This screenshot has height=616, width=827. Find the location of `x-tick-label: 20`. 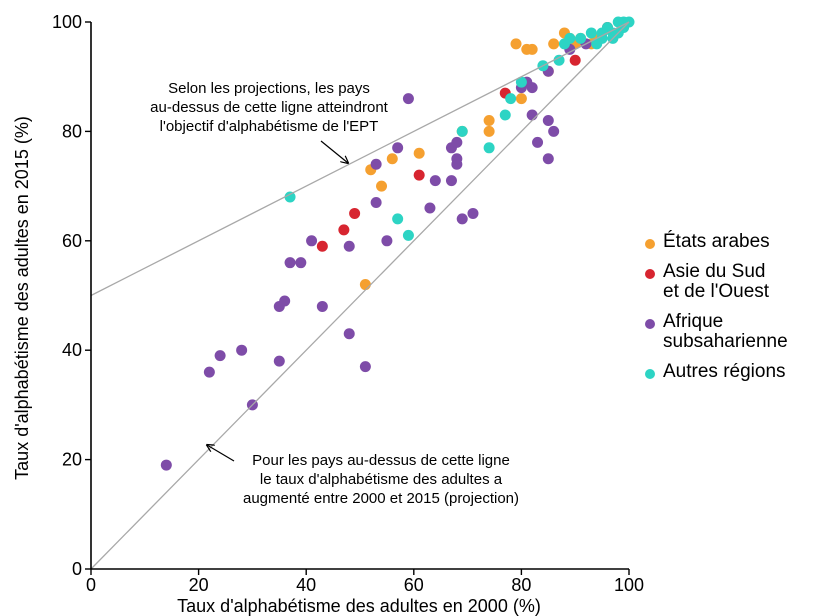

x-tick-label: 20 is located at coordinates (199, 585).